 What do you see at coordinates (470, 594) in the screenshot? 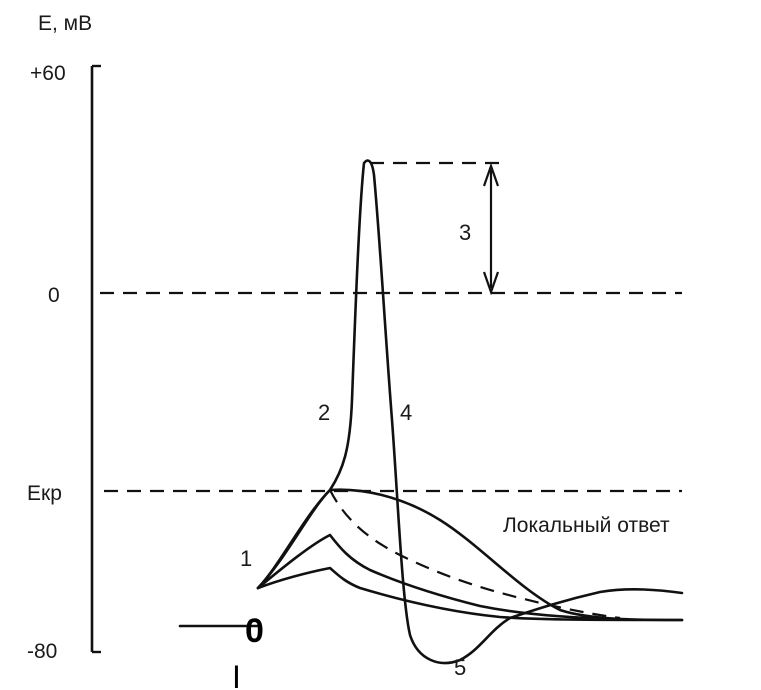
I see `local-response-small-curve` at bounding box center [470, 594].